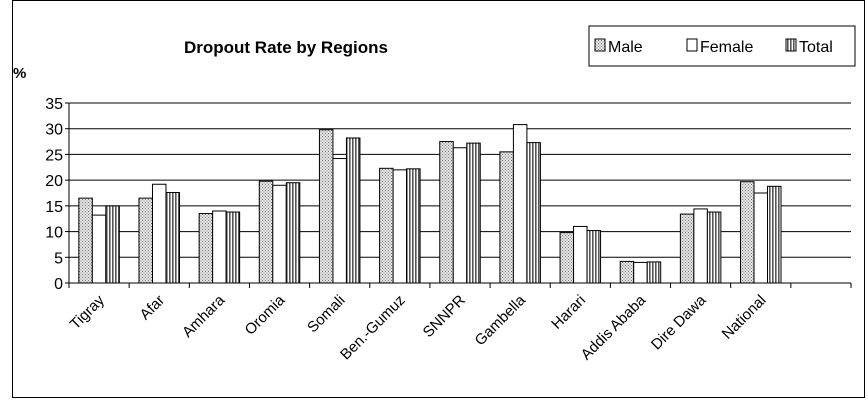 The width and height of the screenshot is (868, 401). Describe the element at coordinates (744, 317) in the screenshot. I see `x-tick-label: National` at that location.